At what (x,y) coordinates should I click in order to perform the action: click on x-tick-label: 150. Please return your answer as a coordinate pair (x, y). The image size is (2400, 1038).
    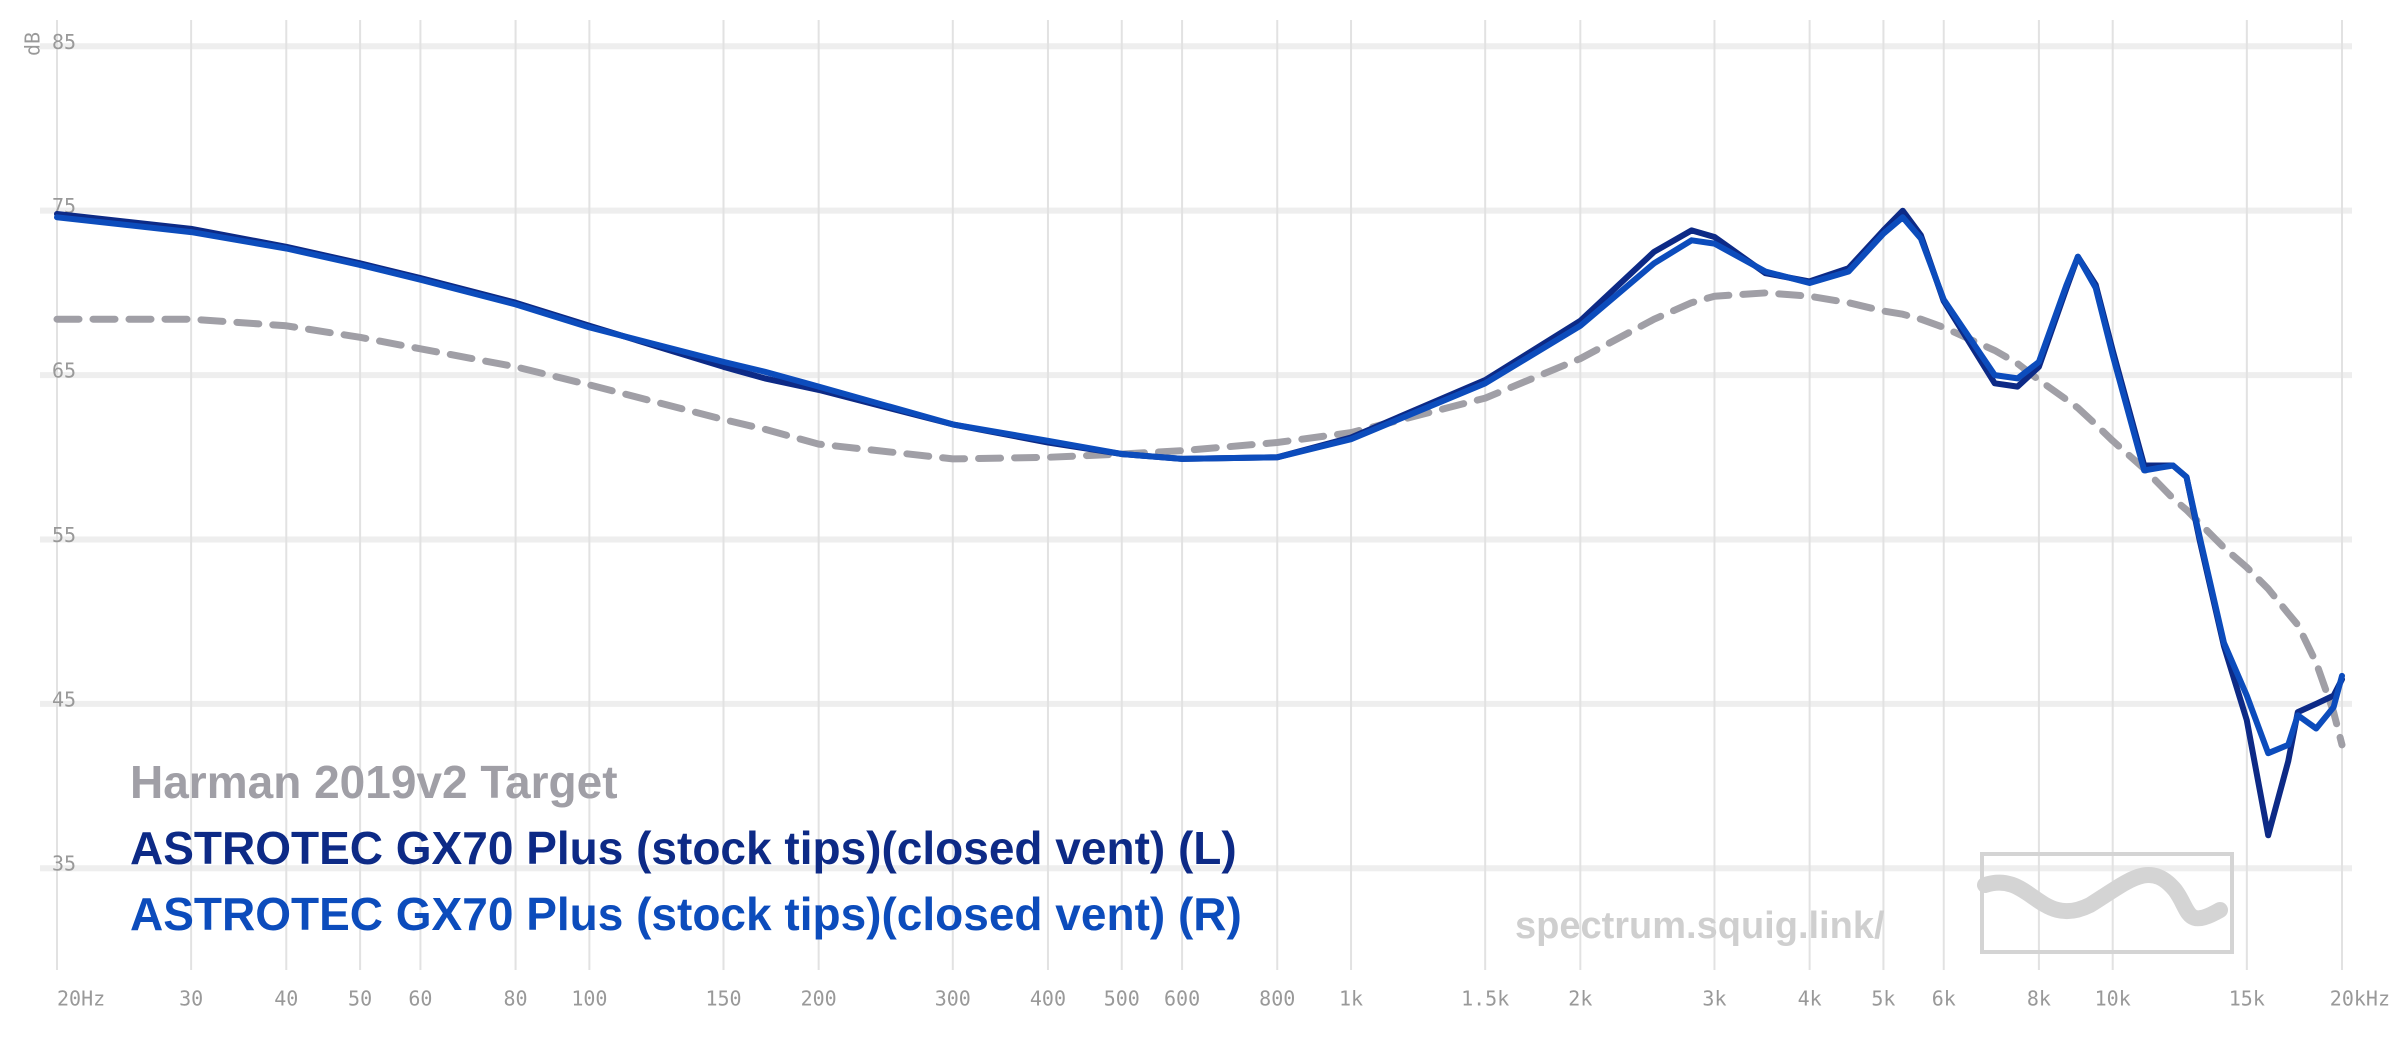
    Looking at the image, I should click on (723, 999).